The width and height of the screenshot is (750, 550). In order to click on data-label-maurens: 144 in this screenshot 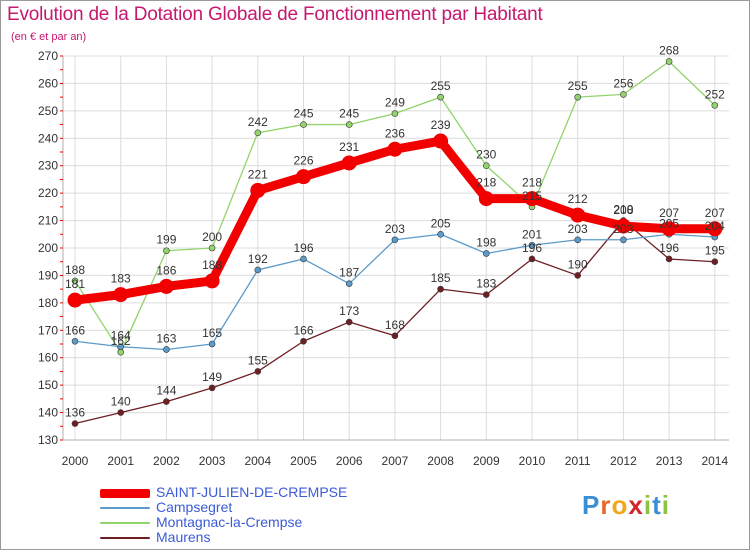, I will do `click(166, 391)`.